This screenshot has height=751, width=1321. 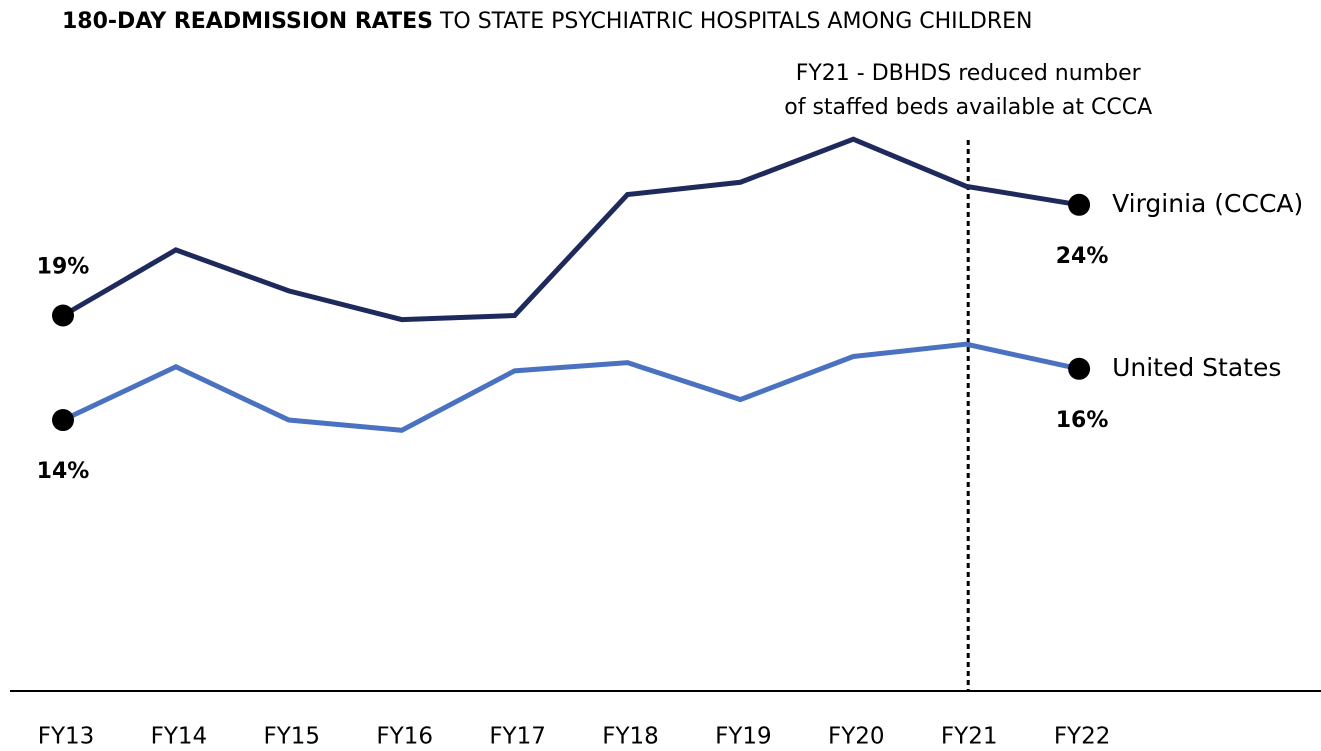 I want to click on x-tick-label: FY13, so click(x=66, y=737).